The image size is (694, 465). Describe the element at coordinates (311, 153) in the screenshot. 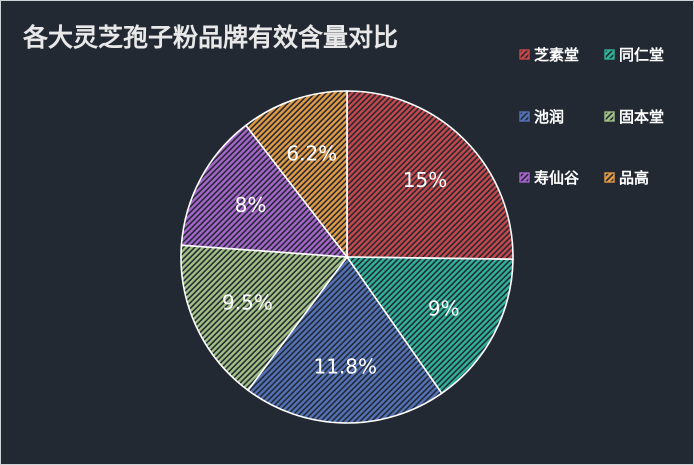

I see `slice-label-6: 6.2%` at that location.